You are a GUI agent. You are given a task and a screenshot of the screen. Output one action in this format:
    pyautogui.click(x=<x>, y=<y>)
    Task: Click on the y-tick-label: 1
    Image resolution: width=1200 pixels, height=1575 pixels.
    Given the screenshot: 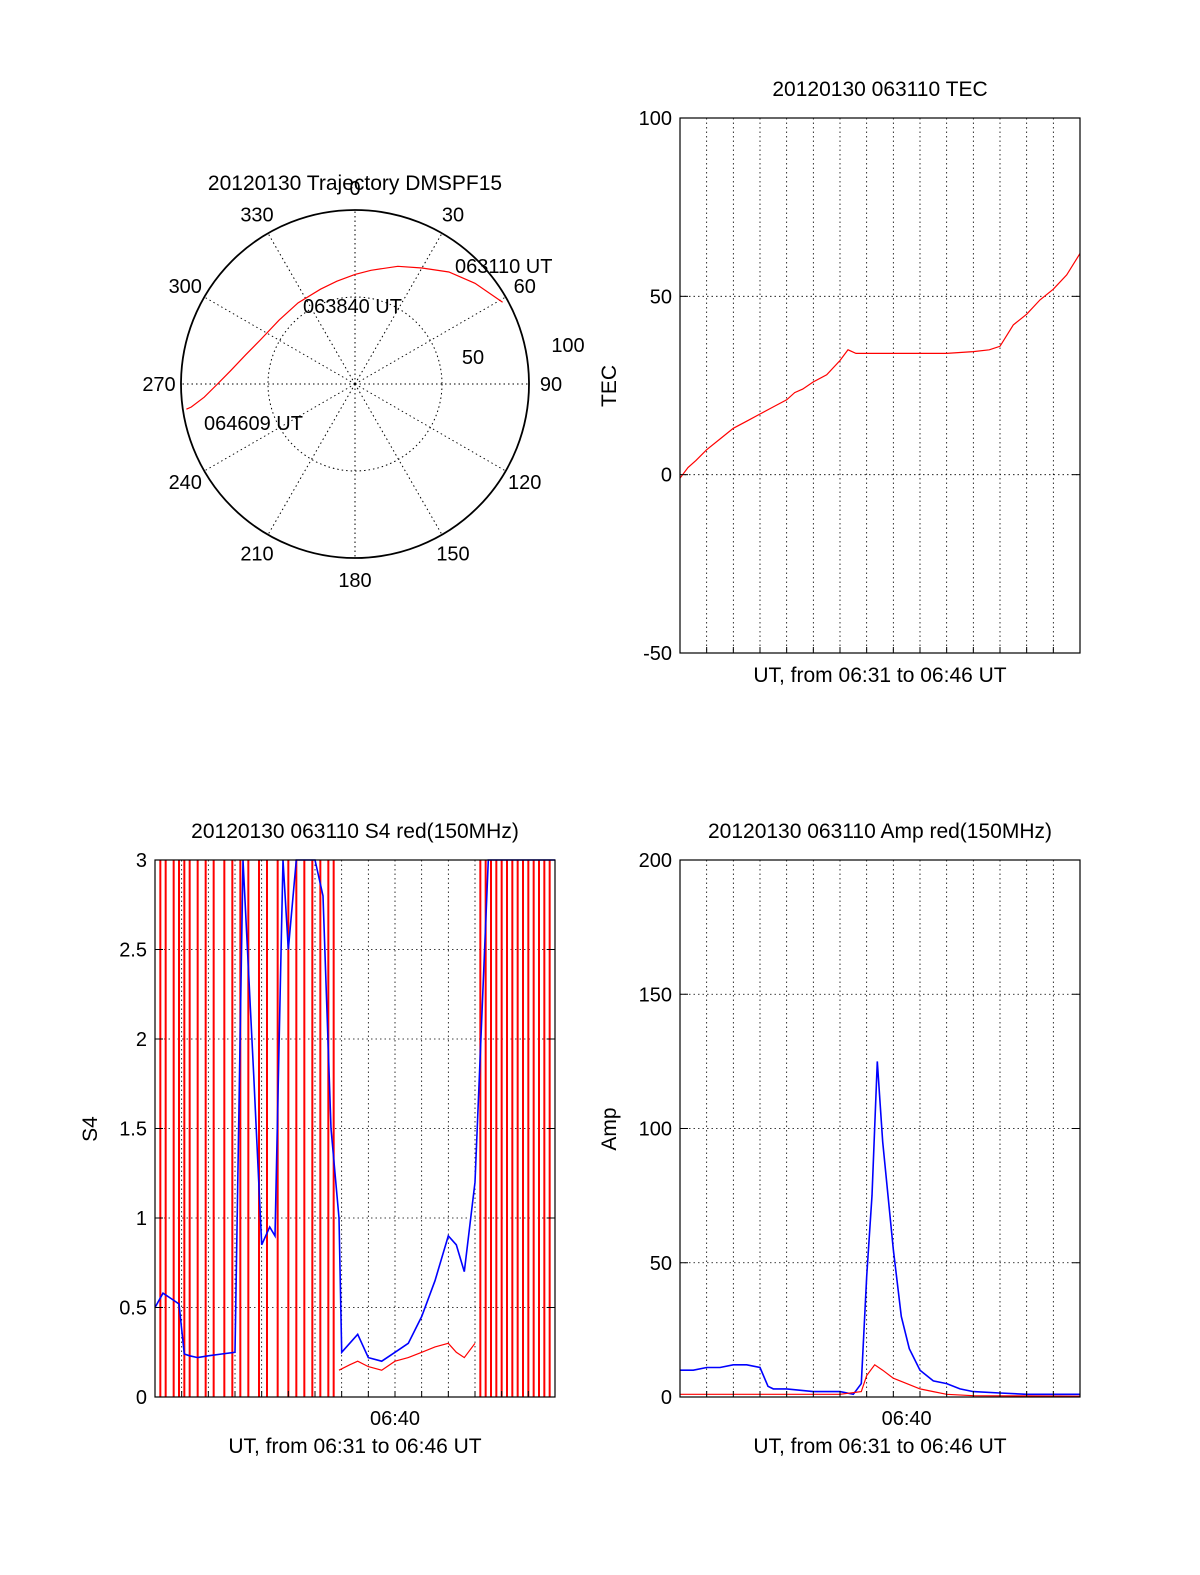 What is the action you would take?
    pyautogui.click(x=141, y=1219)
    